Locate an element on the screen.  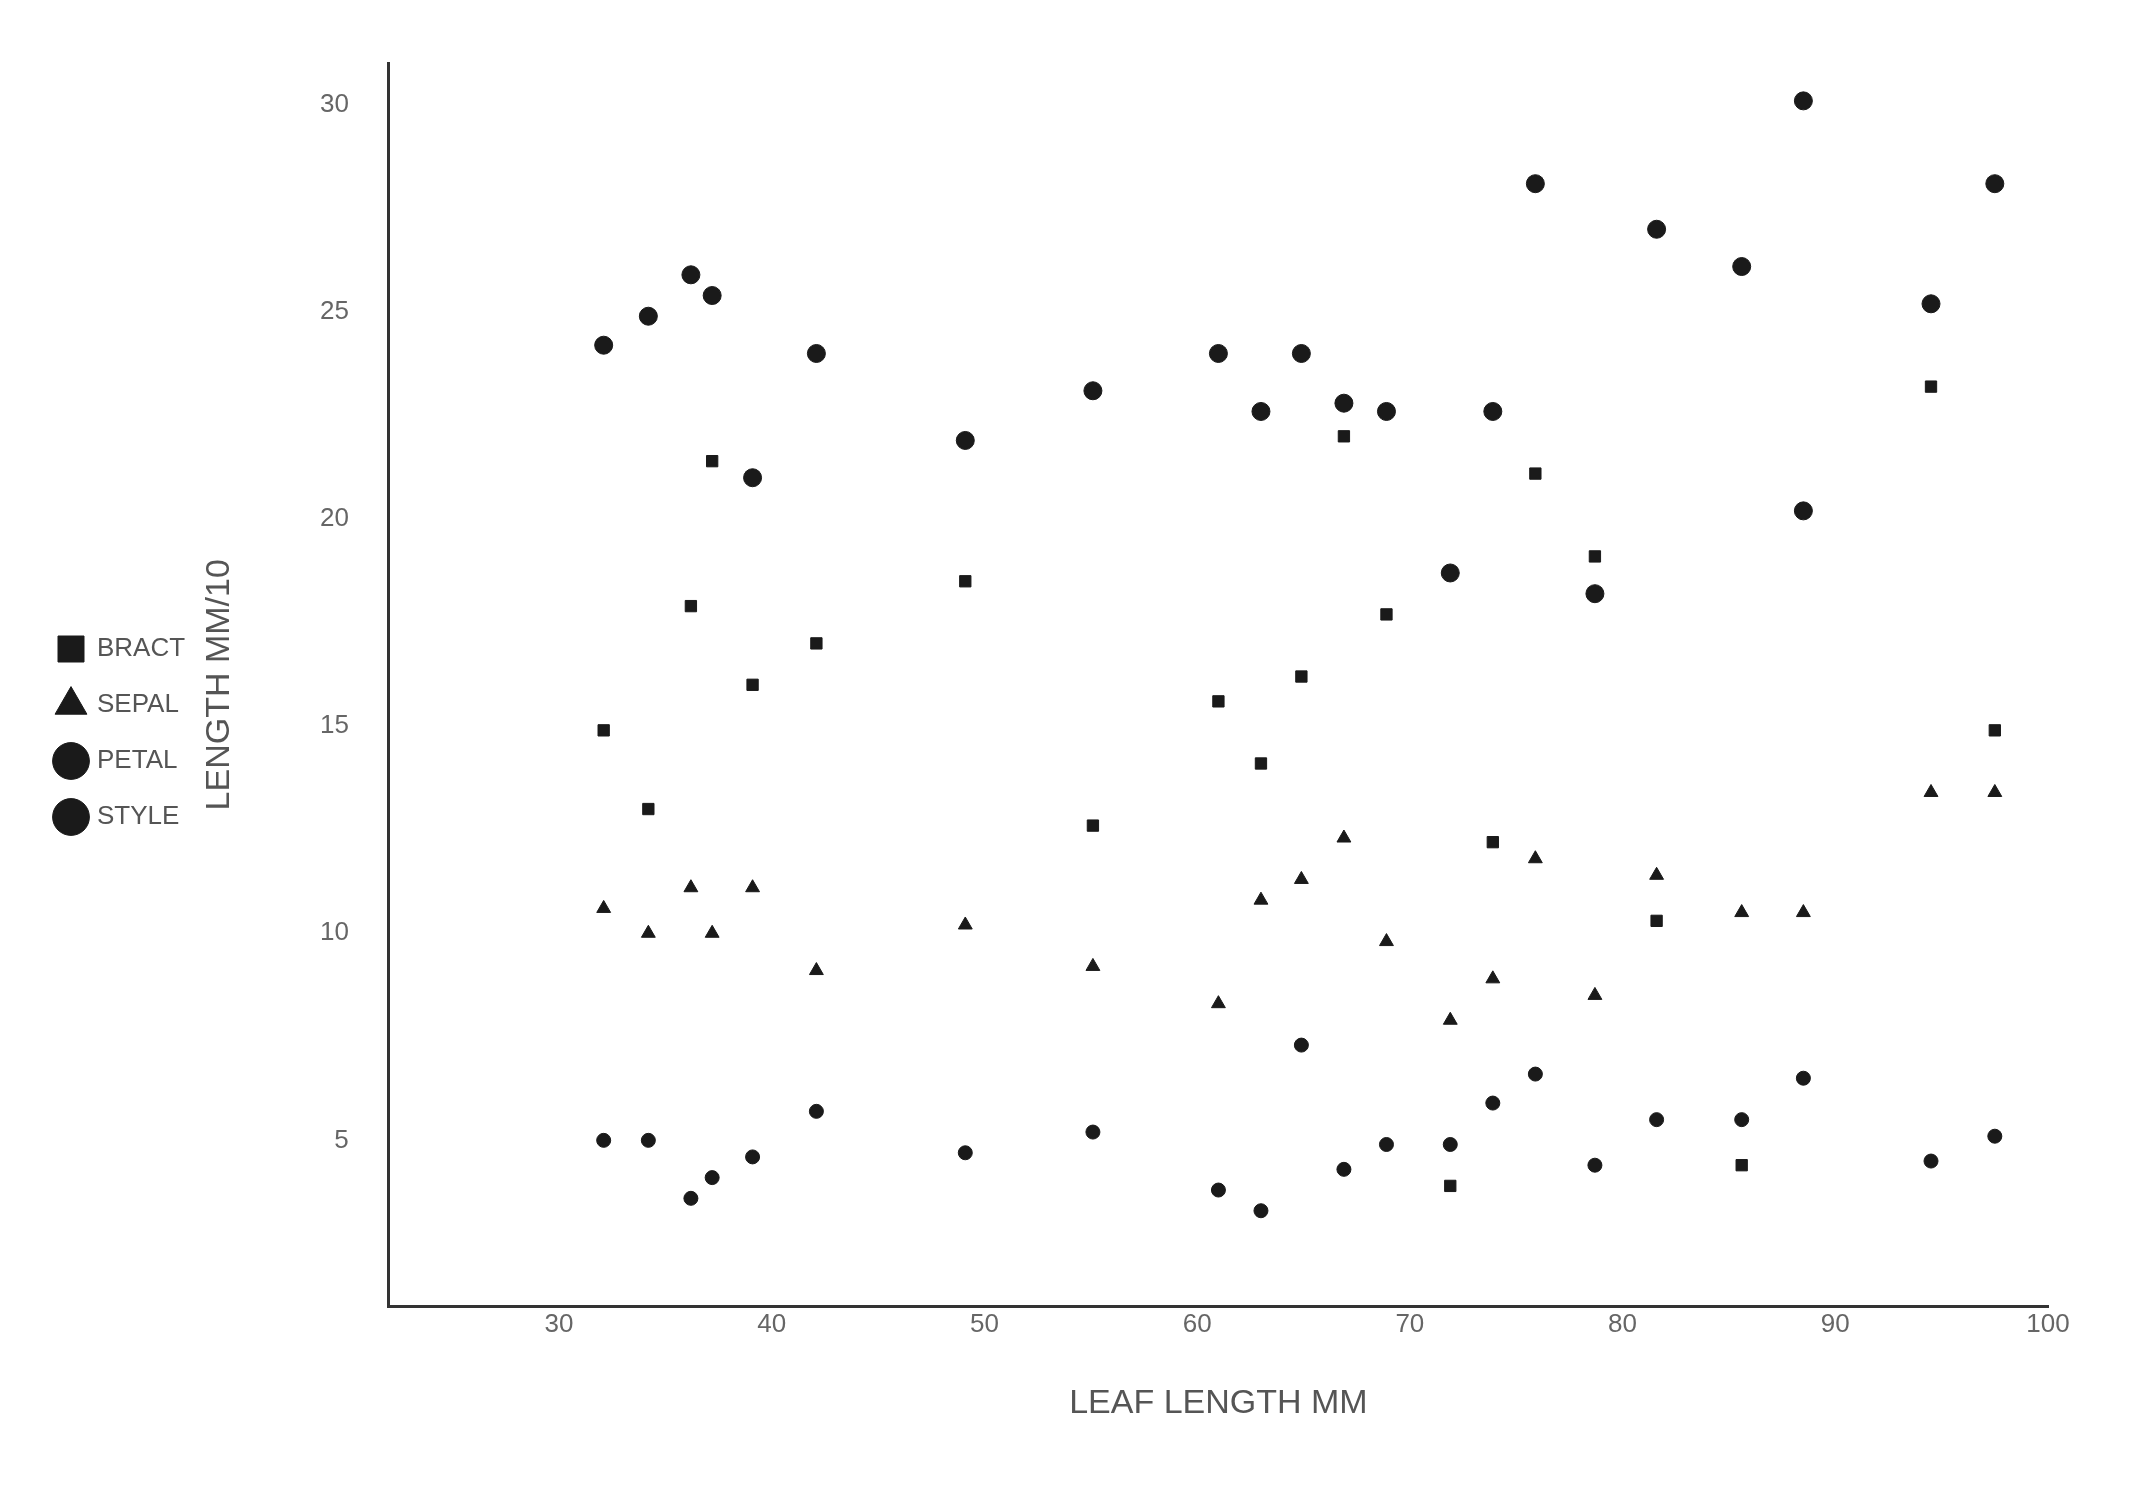
y-tick-label: 30 is located at coordinates (334, 103).